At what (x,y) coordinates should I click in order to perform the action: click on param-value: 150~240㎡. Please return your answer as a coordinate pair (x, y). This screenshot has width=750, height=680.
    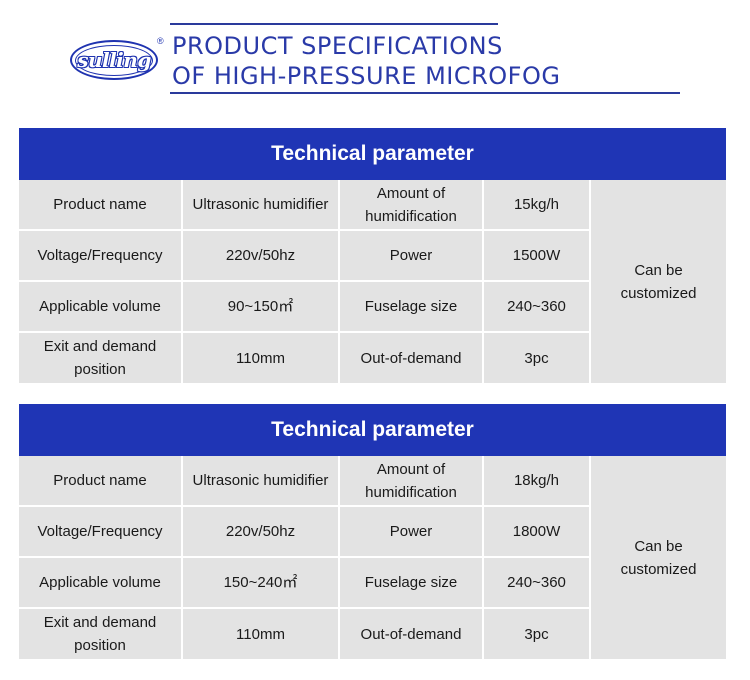
    Looking at the image, I should click on (260, 582).